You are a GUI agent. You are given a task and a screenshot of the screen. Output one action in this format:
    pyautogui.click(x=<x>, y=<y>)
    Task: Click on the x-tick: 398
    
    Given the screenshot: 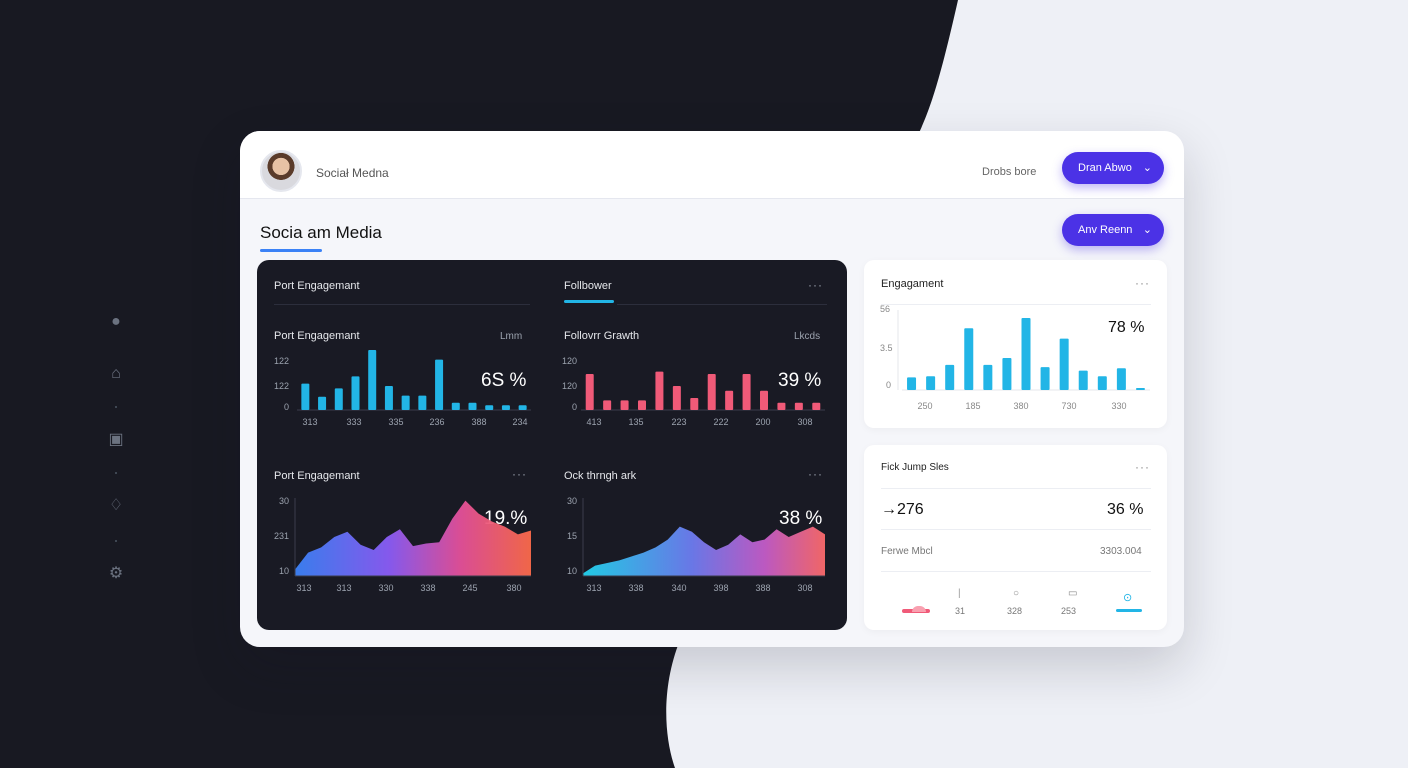 What is the action you would take?
    pyautogui.click(x=721, y=588)
    